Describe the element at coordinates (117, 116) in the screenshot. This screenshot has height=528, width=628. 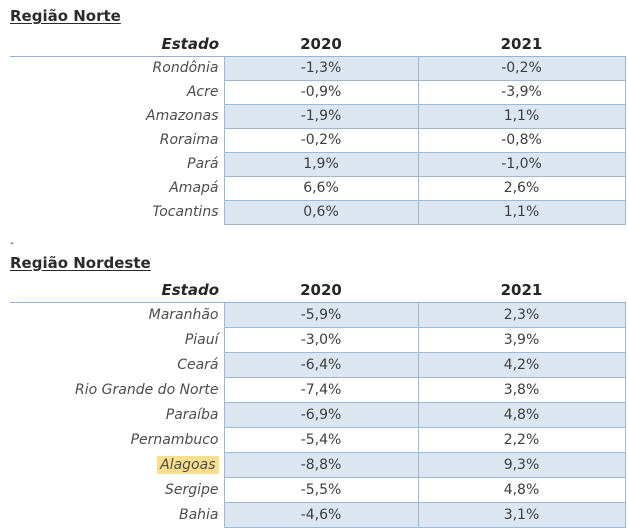
I see `state-cell: Amazonas` at that location.